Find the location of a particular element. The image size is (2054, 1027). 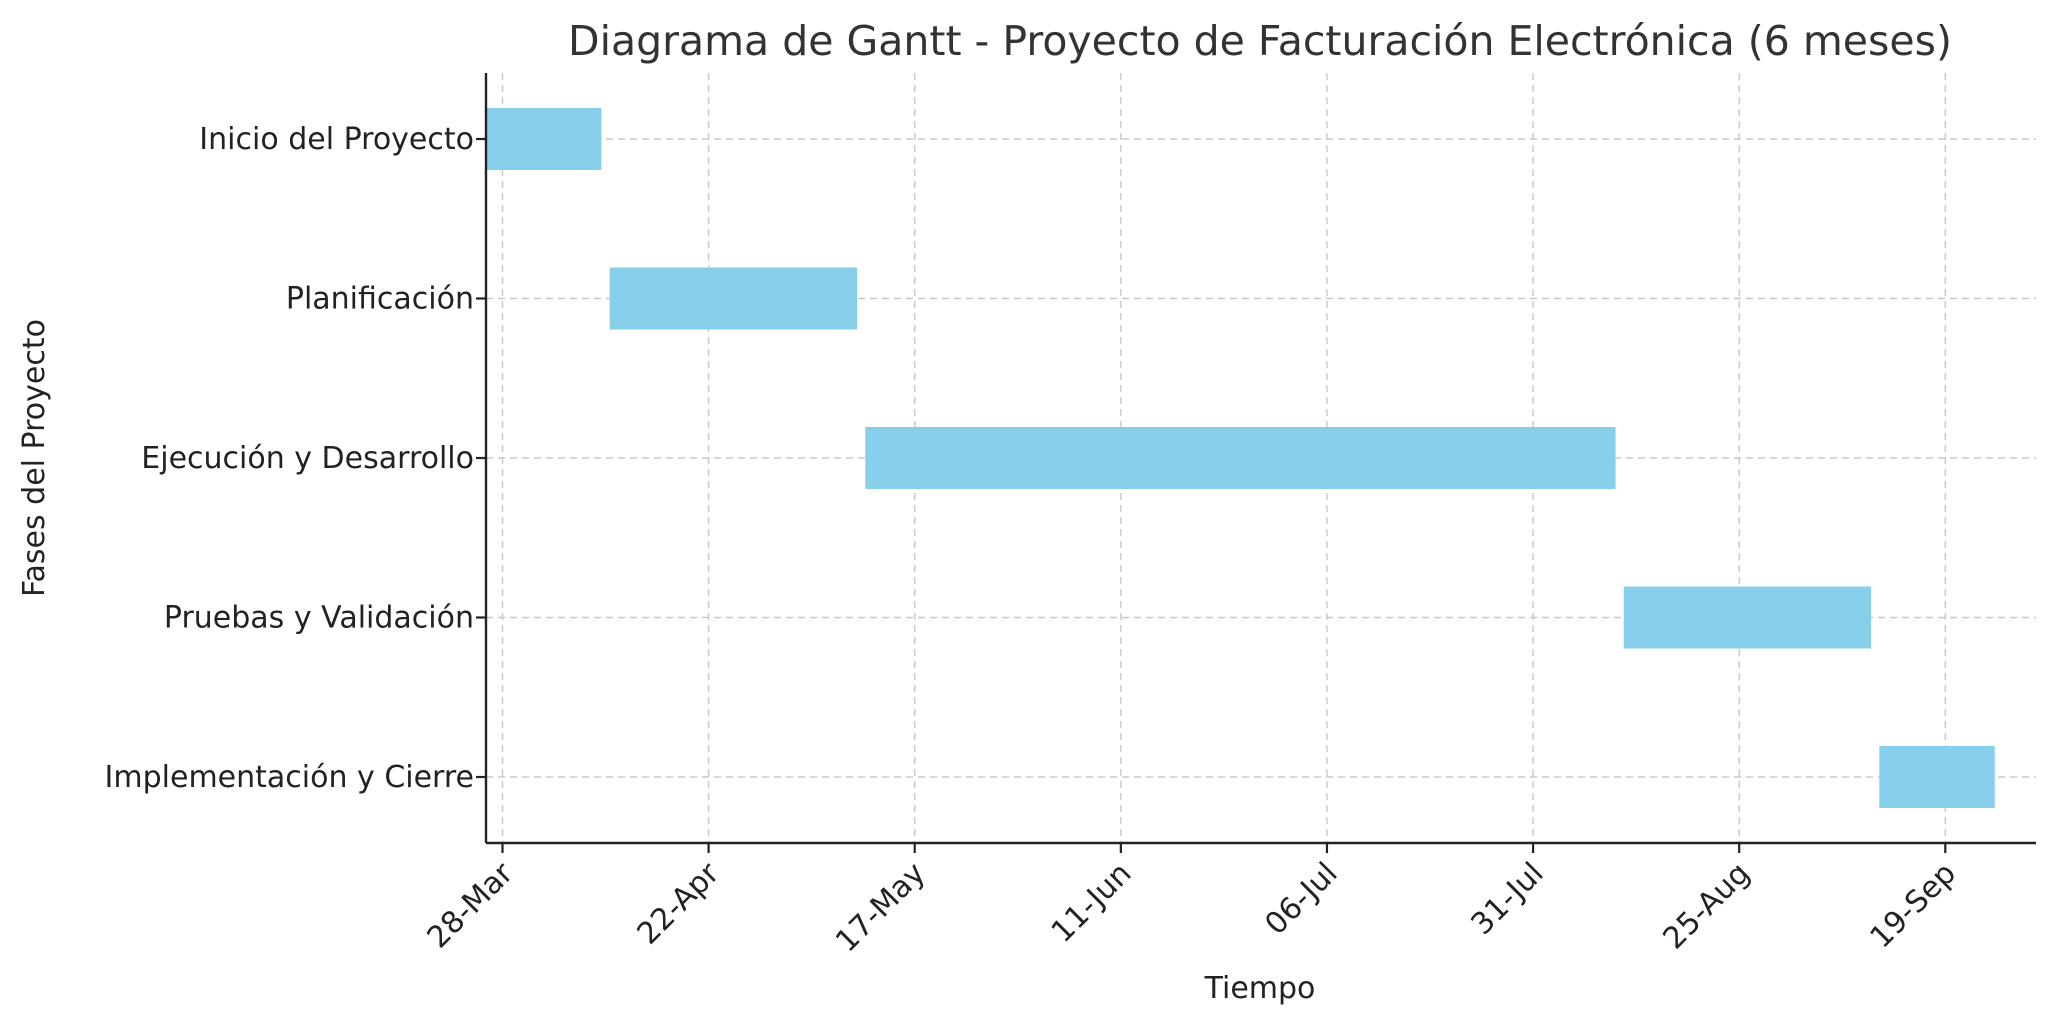

y-tick-label: Inicio del Proyecto is located at coordinates (336, 139).